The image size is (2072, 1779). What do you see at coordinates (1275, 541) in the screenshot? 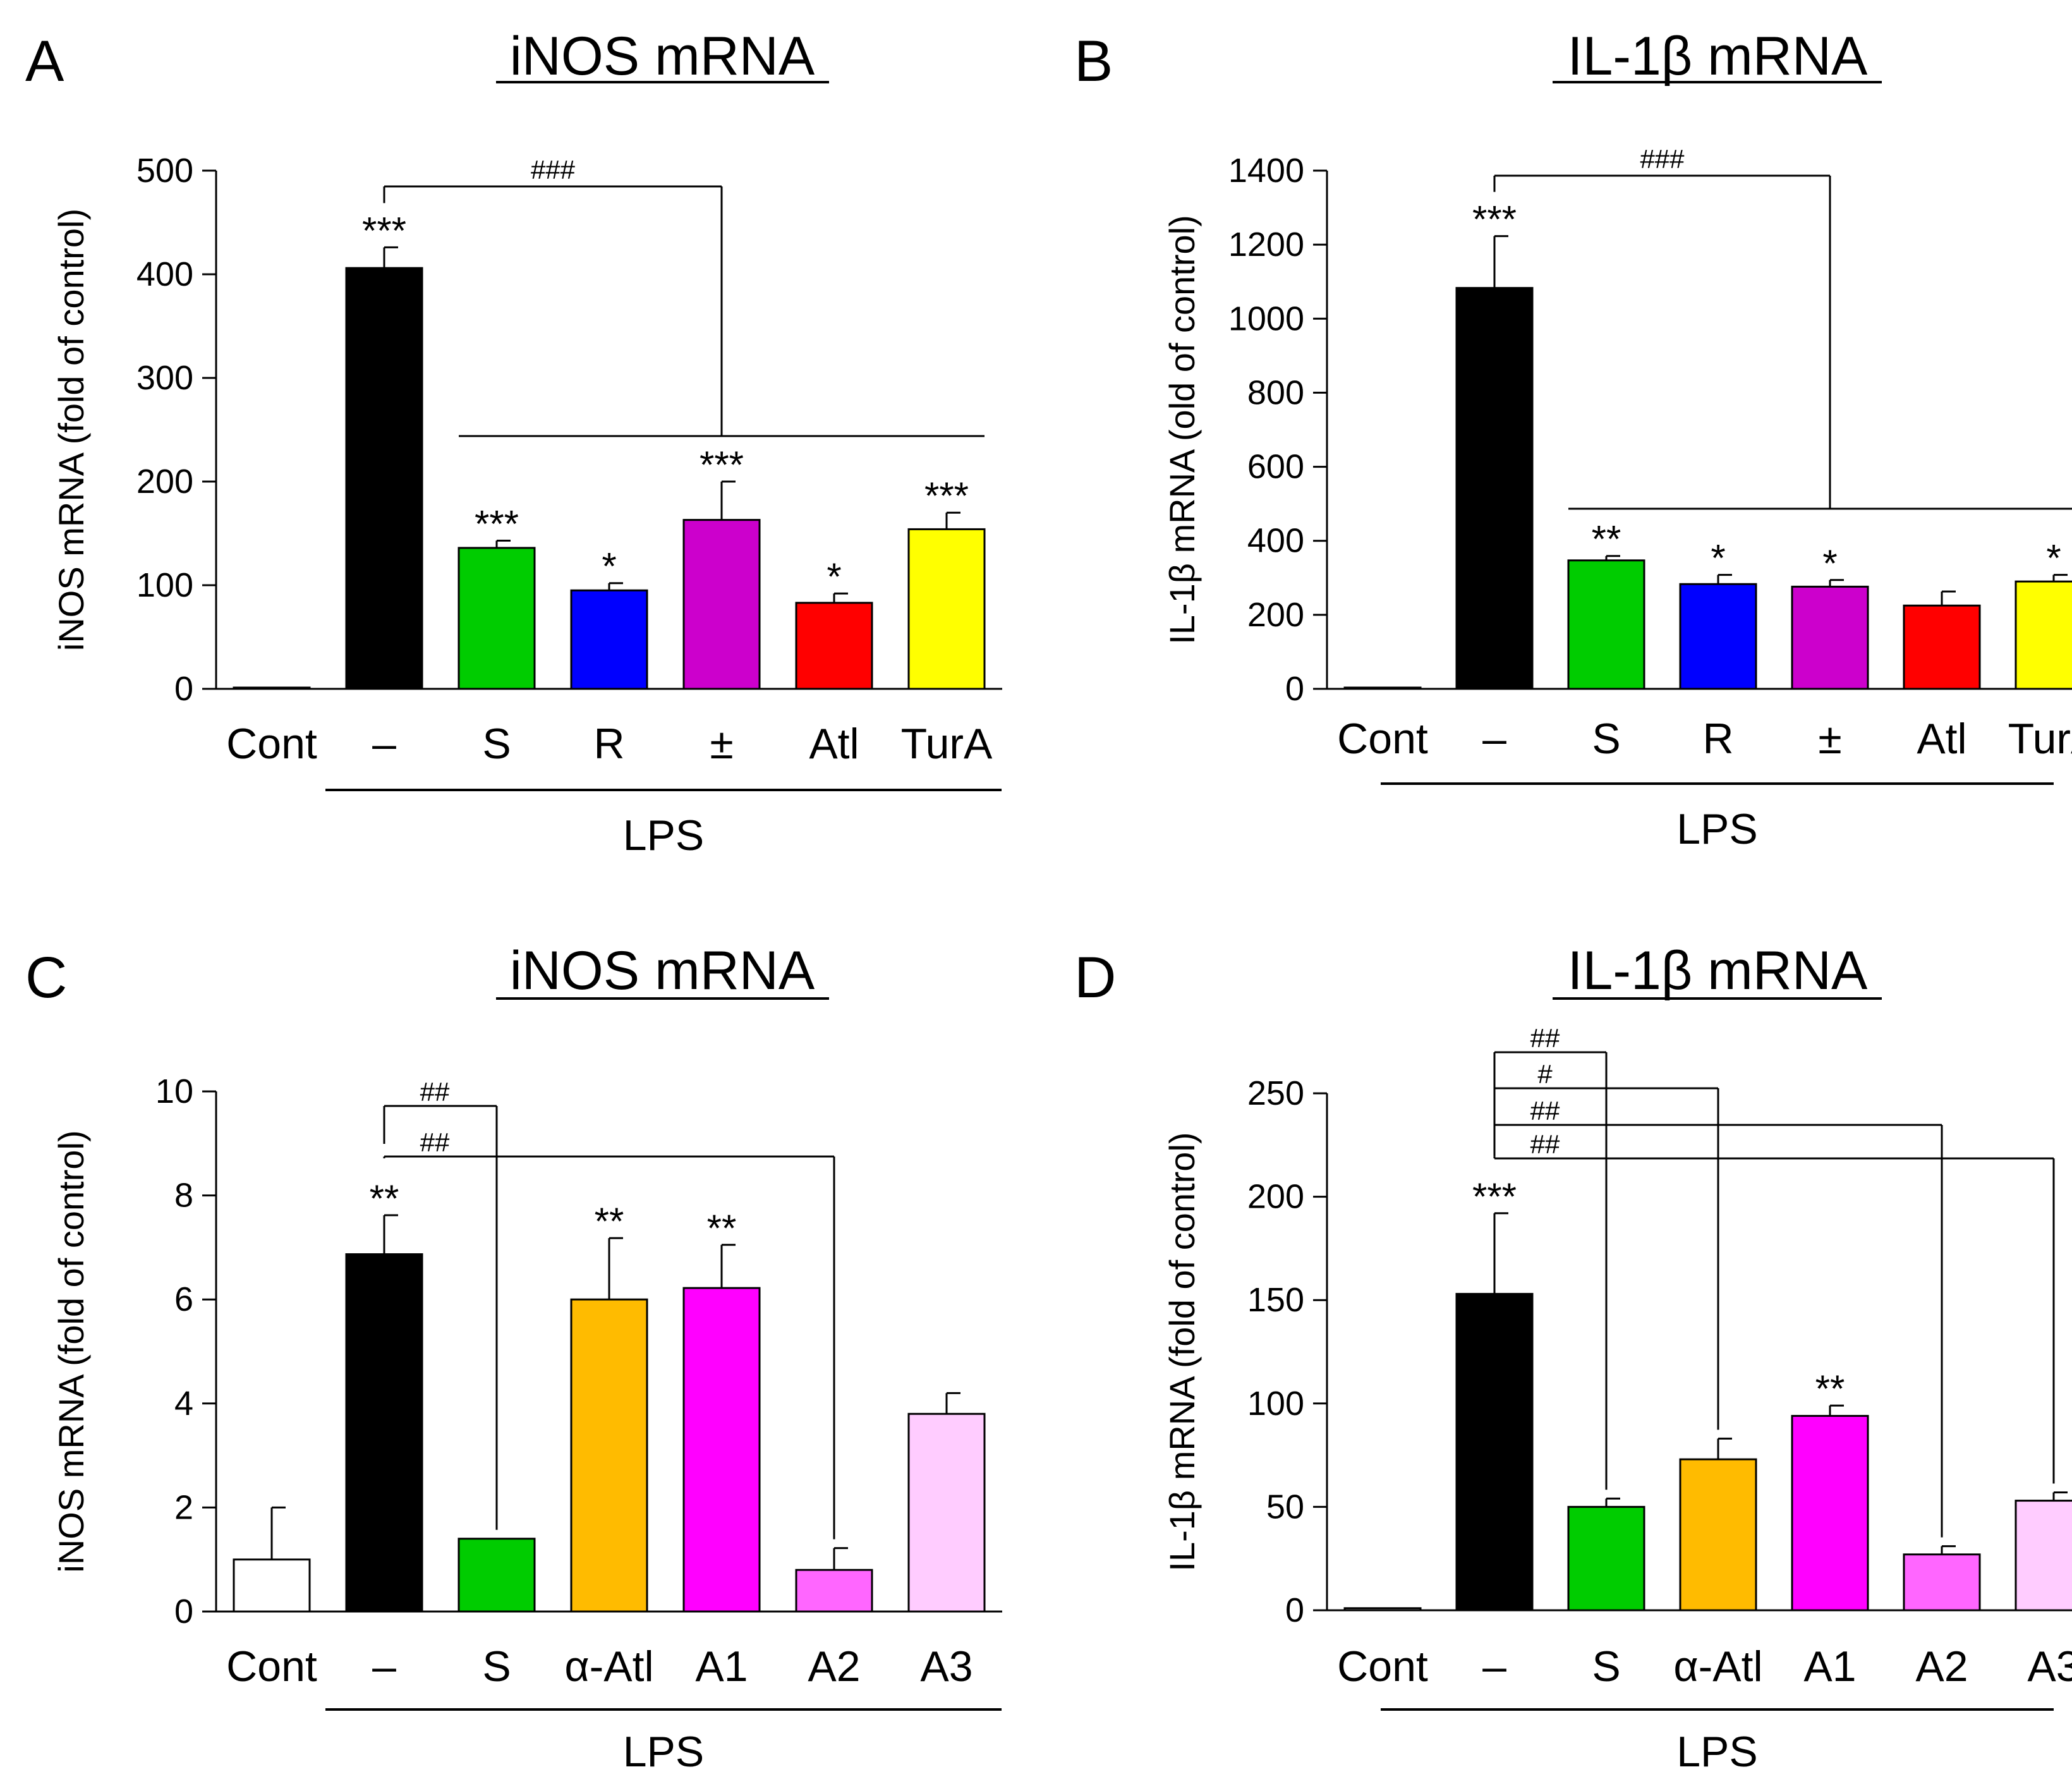
I see `y-tick-label: 400` at bounding box center [1275, 541].